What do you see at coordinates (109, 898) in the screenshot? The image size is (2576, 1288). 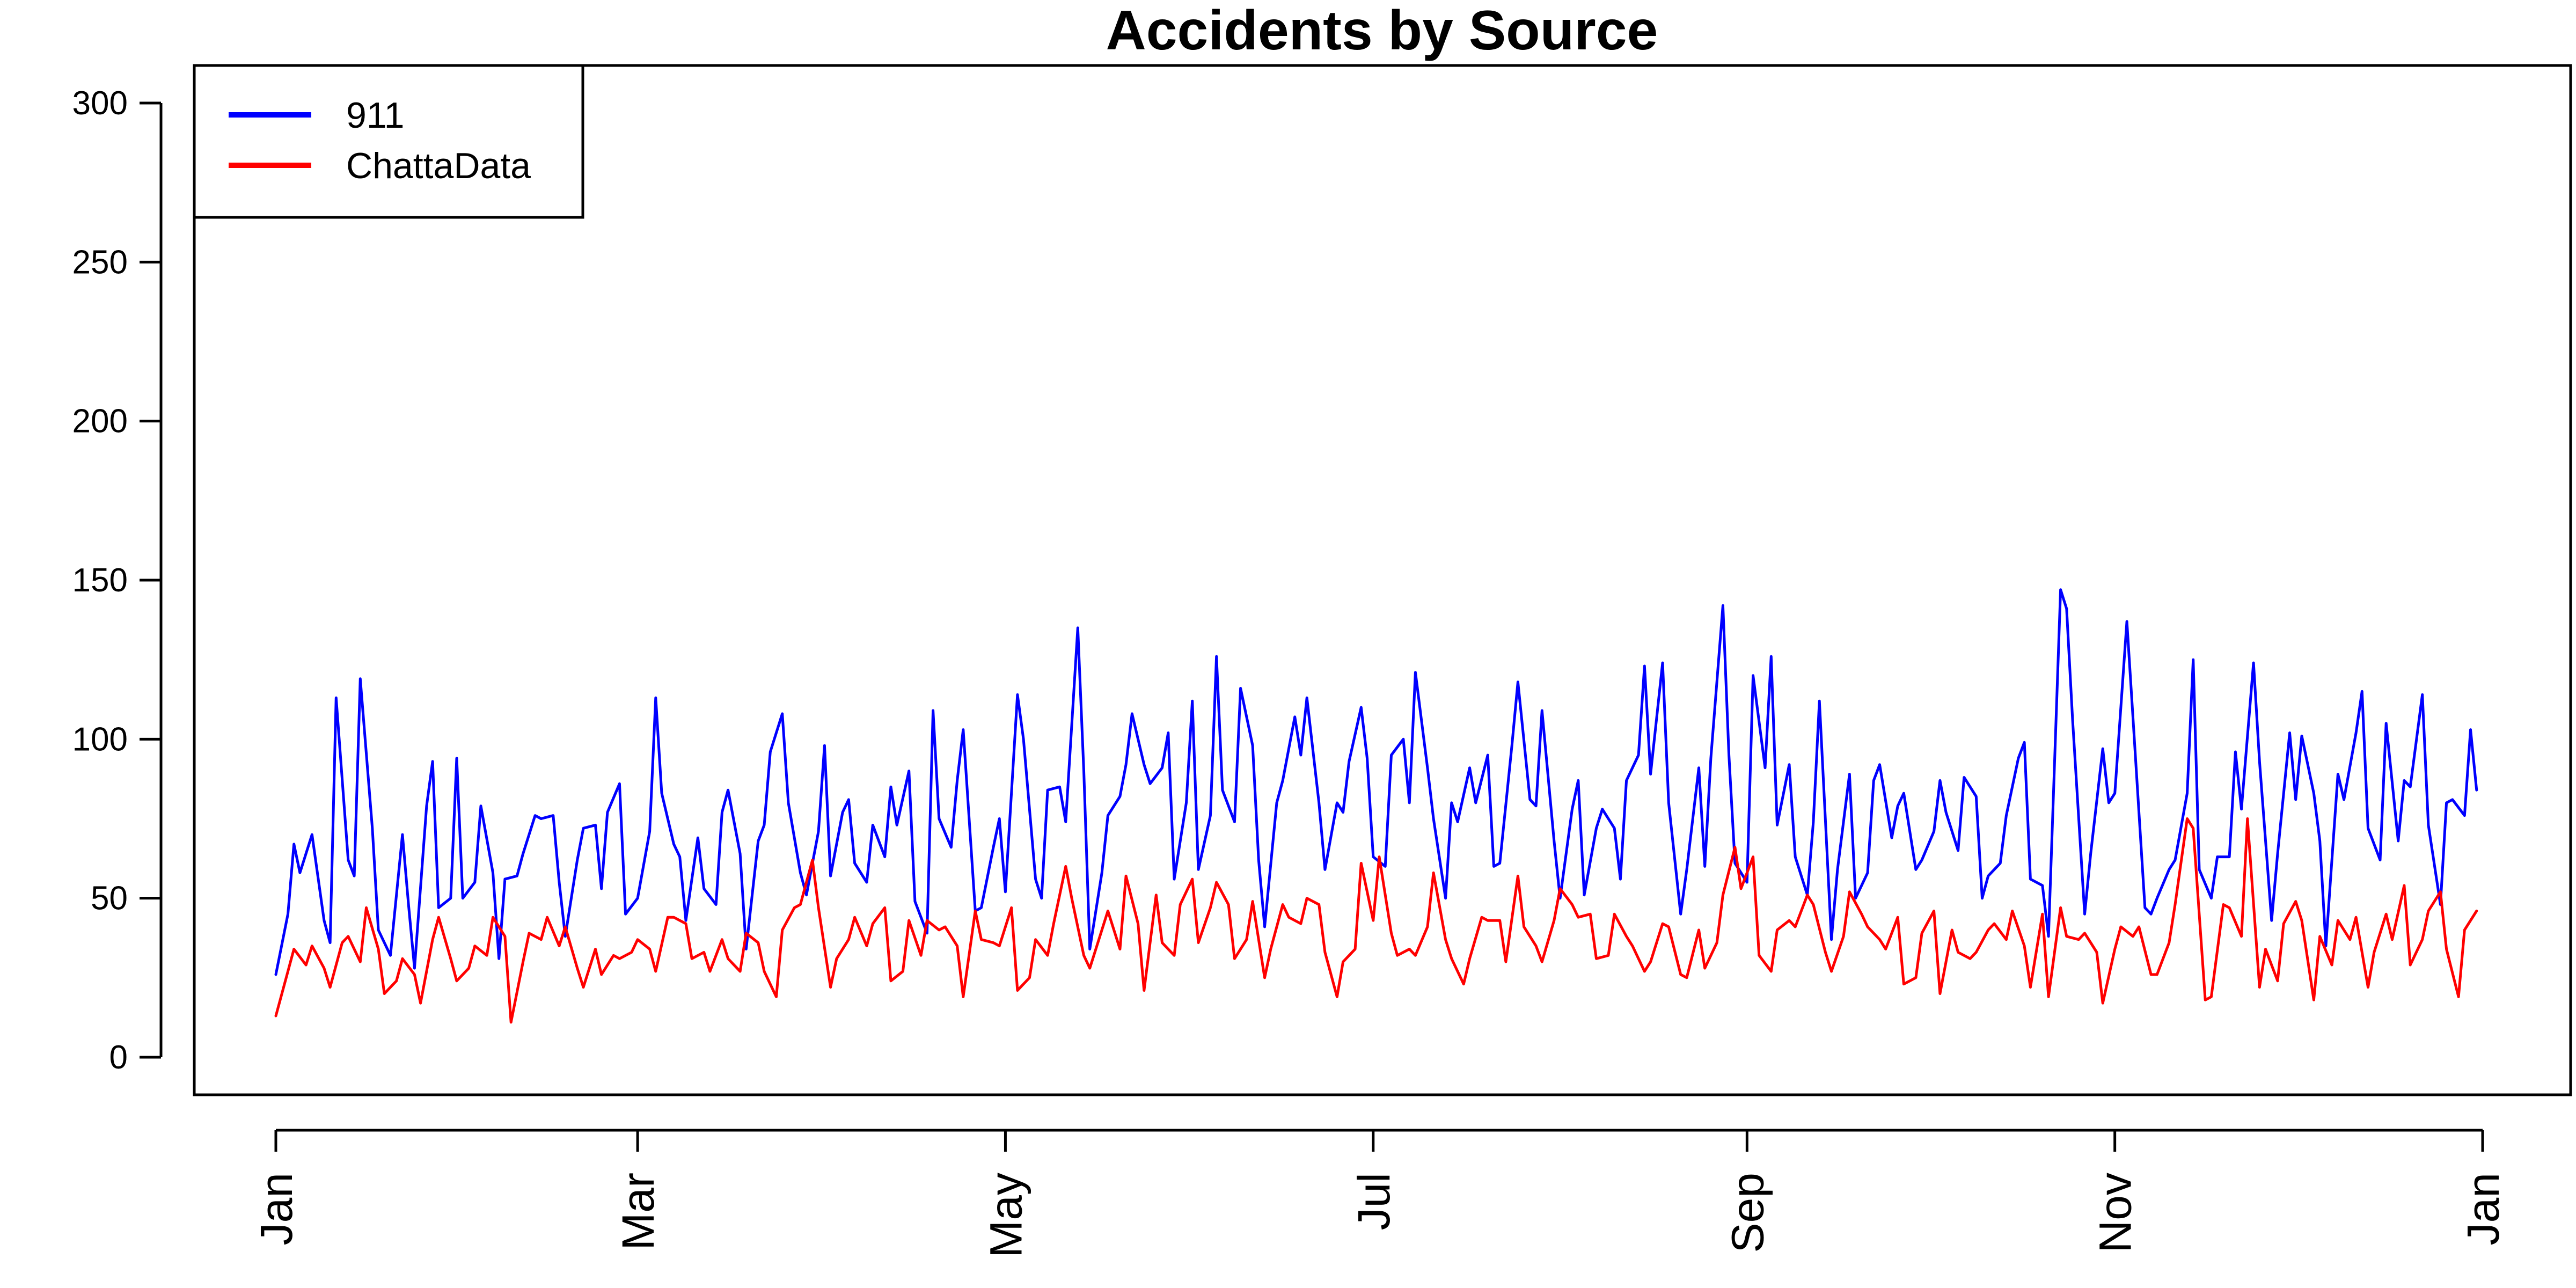 I see `y-tick-label: 50` at bounding box center [109, 898].